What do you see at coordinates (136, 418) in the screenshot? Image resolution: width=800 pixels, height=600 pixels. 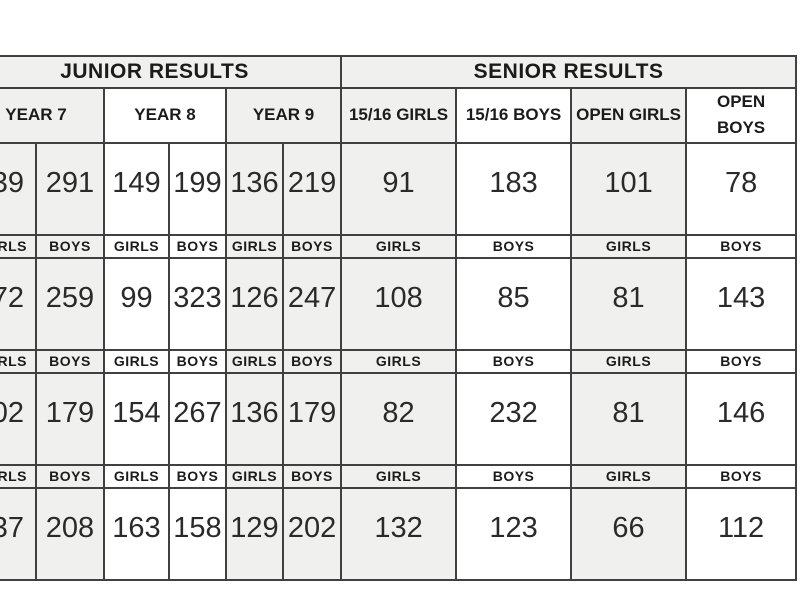 I see `result-cell: 154` at bounding box center [136, 418].